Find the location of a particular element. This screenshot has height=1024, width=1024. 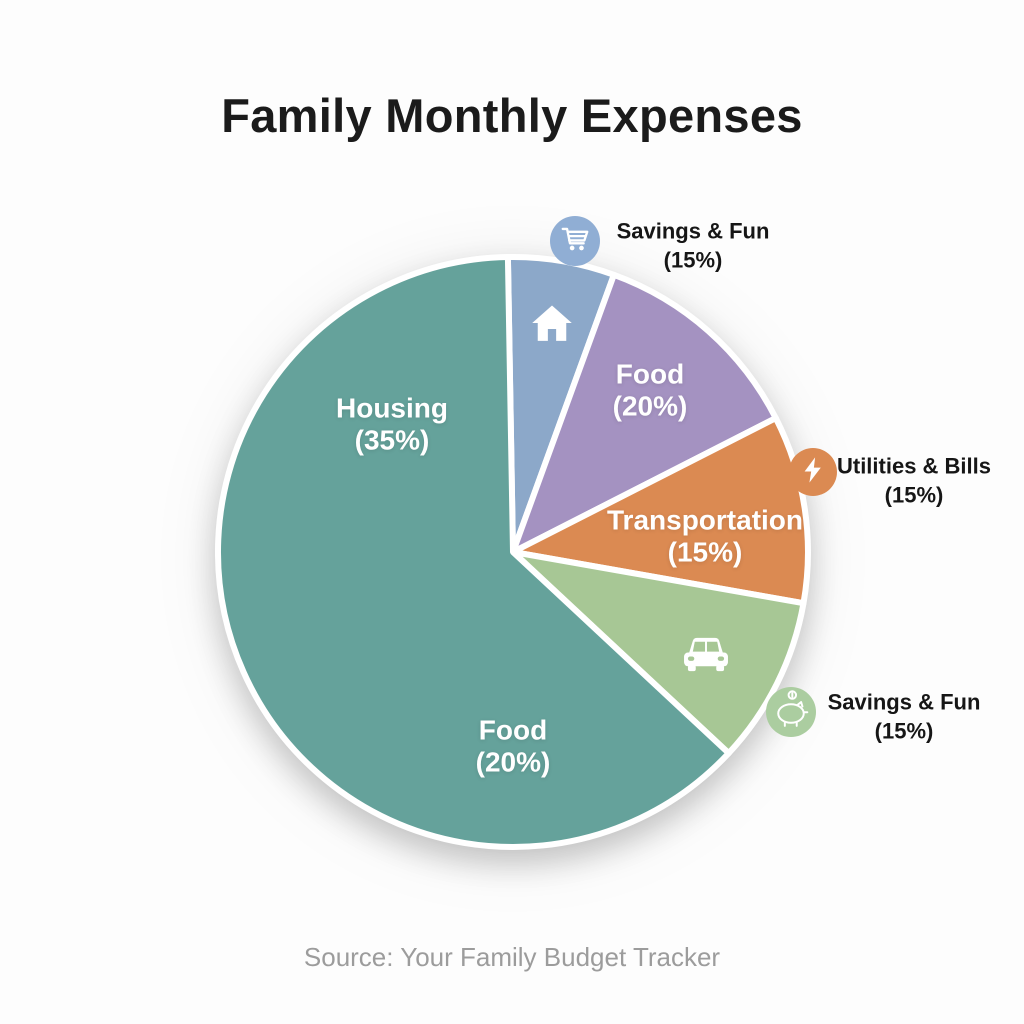

transportation-slice-label: Transportation (15%) is located at coordinates (705, 537).